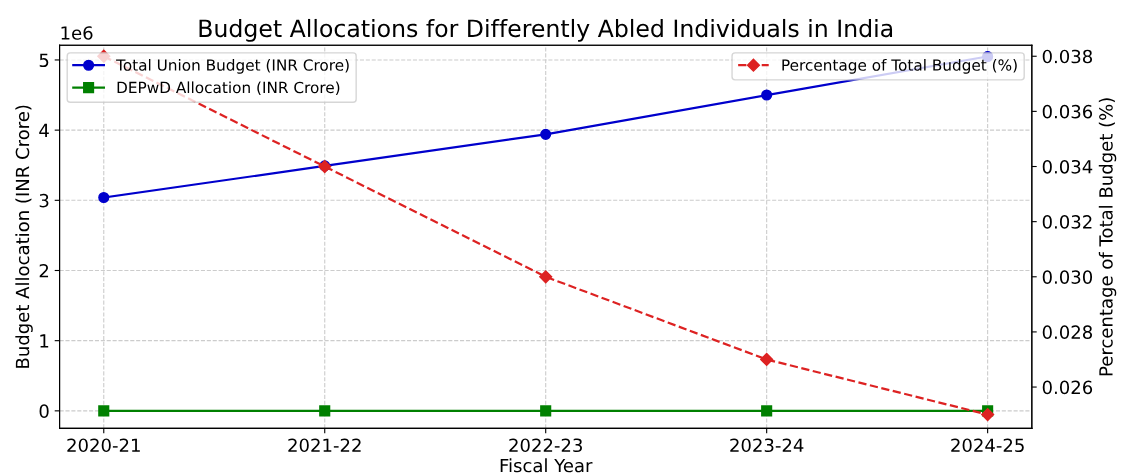 This screenshot has width=1124, height=476. I want to click on legend-label: DEPwD Allocation (INR Crore), so click(228, 88).